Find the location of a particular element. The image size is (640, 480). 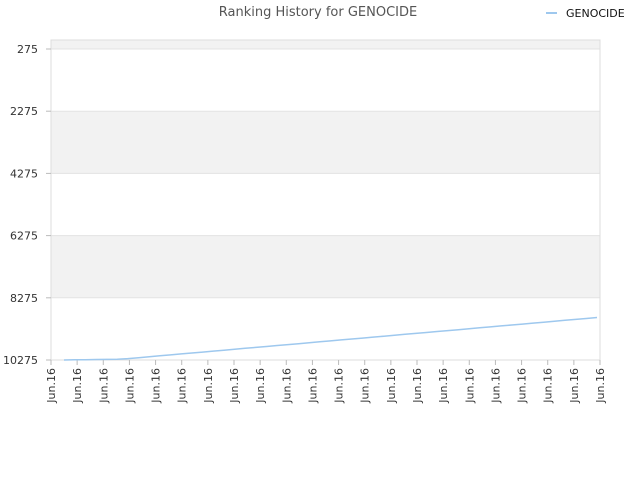

series-line-genocide is located at coordinates (330, 338).